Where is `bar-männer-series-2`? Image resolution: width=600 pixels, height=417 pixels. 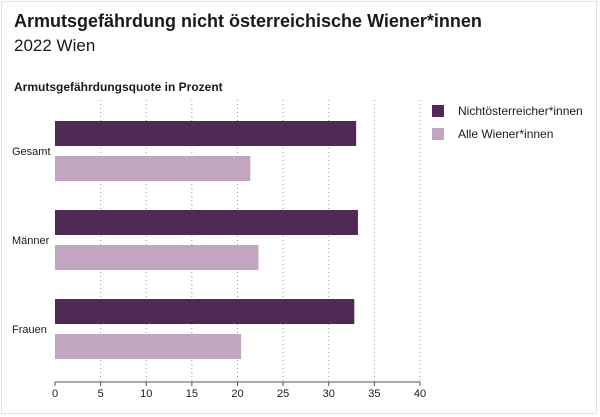
bar-männer-series-2 is located at coordinates (157, 257).